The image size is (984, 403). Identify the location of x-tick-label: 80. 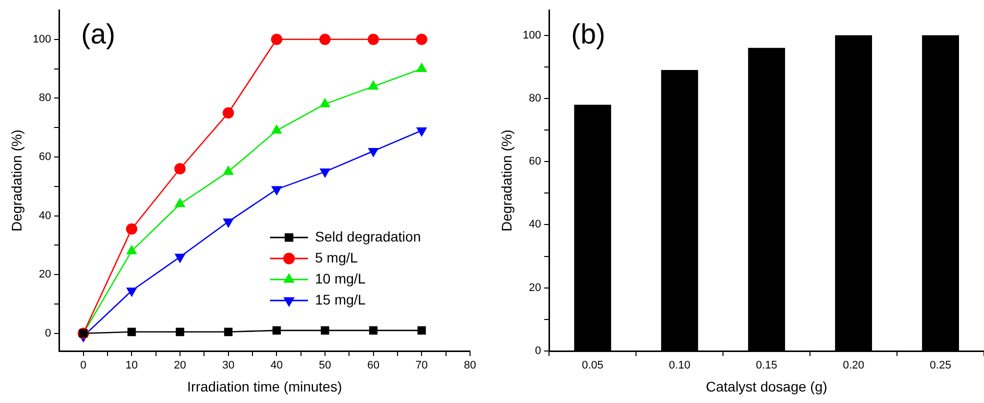
(470, 366).